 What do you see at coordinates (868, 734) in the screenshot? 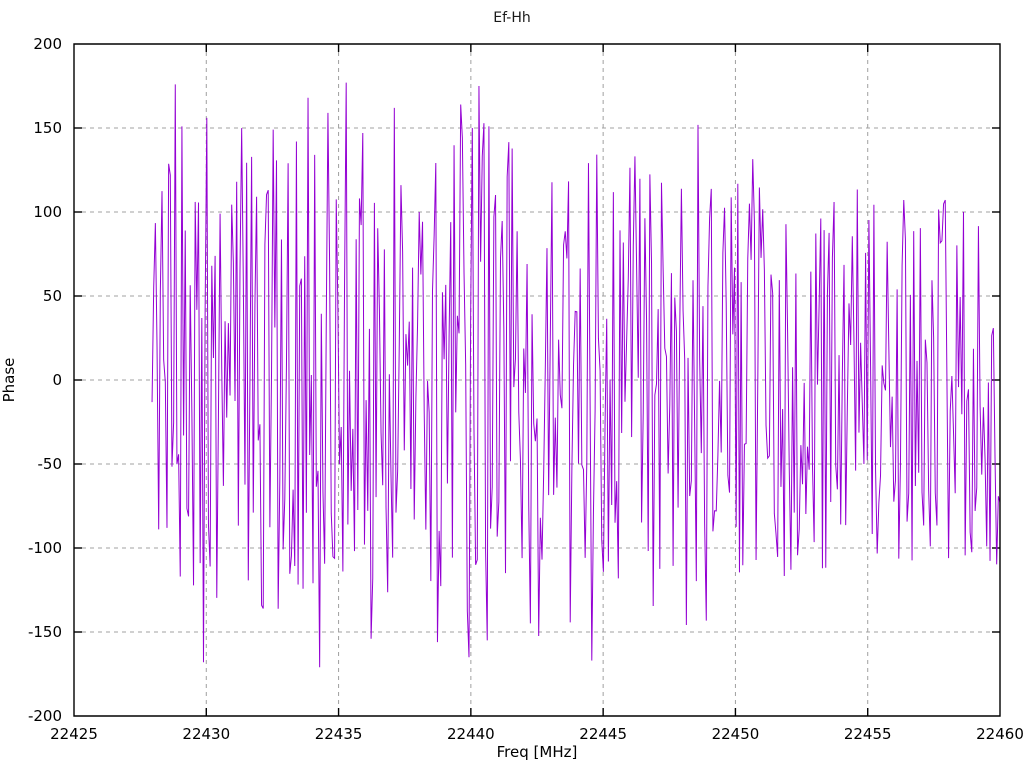
I see `x-tick-label: 22455` at bounding box center [868, 734].